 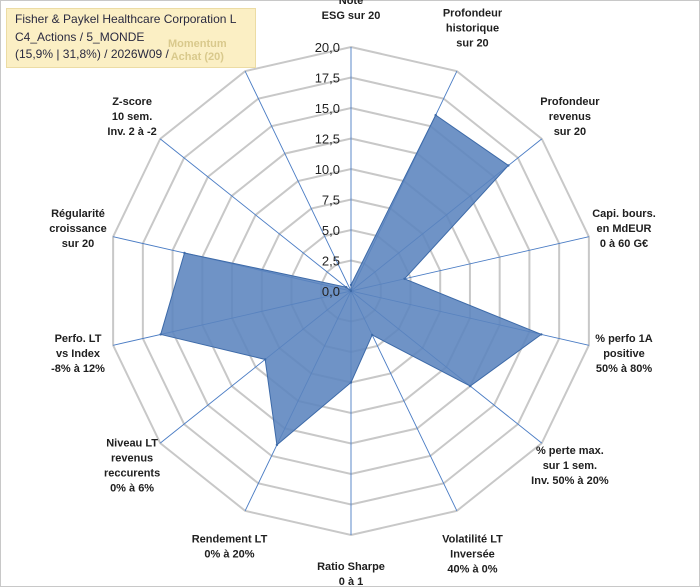 I want to click on axis-label-4: % perfo 1A positive 50% à 80%, so click(x=624, y=354).